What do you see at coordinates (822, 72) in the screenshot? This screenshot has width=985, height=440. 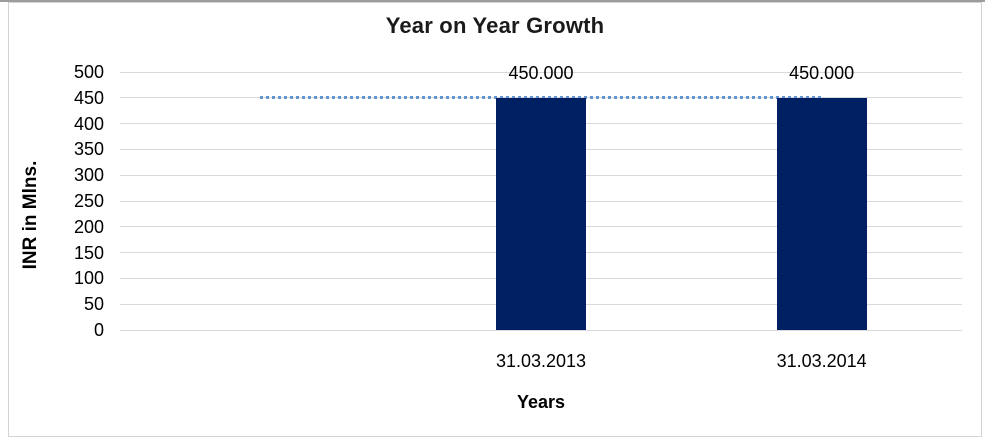 I see `bar-data-label-31.03.2014: 450.000` at bounding box center [822, 72].